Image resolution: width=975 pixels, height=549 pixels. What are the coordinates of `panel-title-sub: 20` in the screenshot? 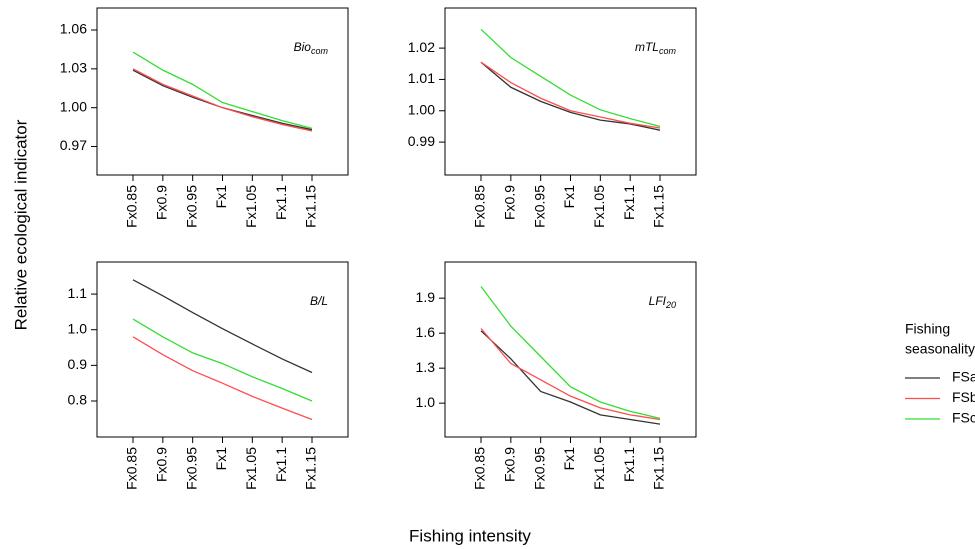 It's located at (670, 305).